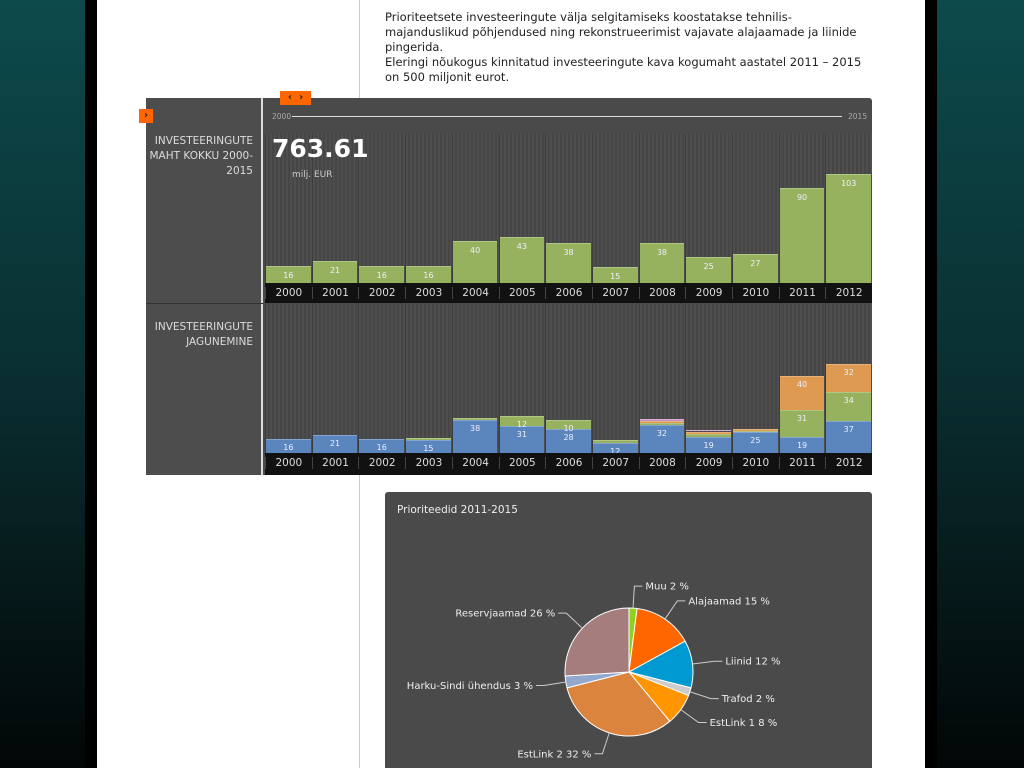 The width and height of the screenshot is (1024, 768). Describe the element at coordinates (708, 435) in the screenshot. I see `stack-segment-green-2009` at that location.